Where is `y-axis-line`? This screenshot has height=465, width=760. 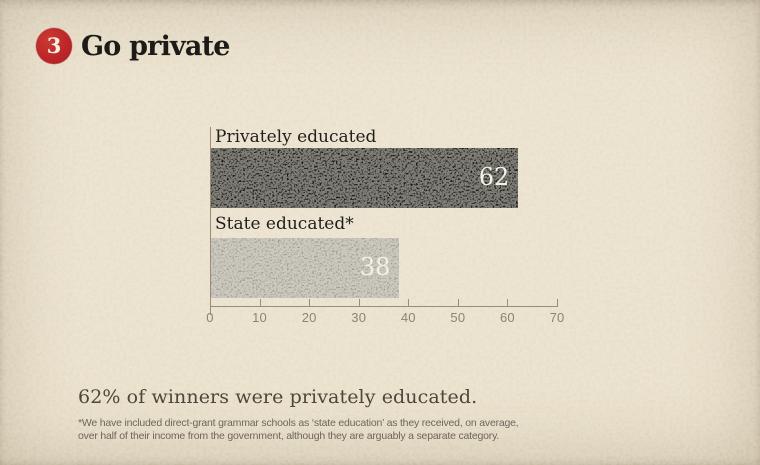
y-axis-line is located at coordinates (210, 221).